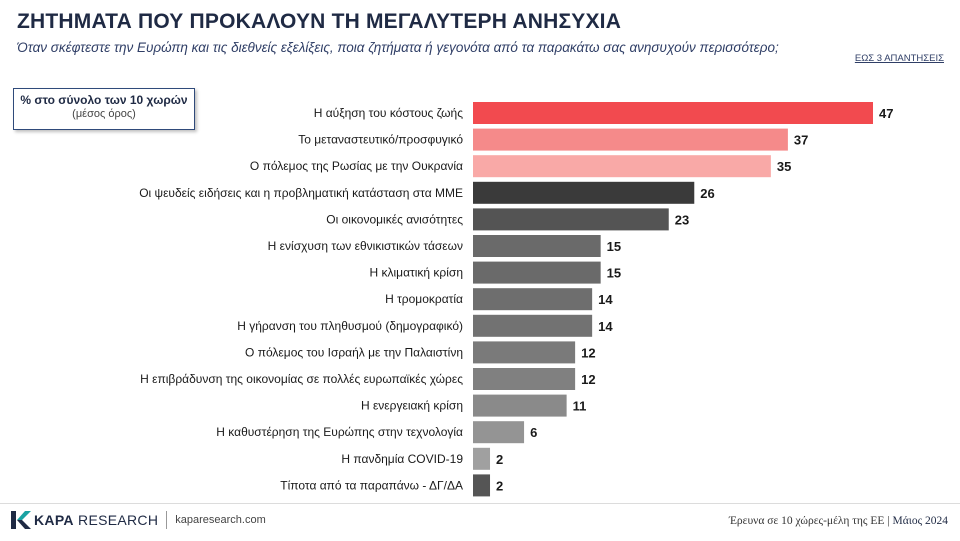 The height and width of the screenshot is (541, 960). What do you see at coordinates (886, 113) in the screenshot?
I see `value-label-0: 47` at bounding box center [886, 113].